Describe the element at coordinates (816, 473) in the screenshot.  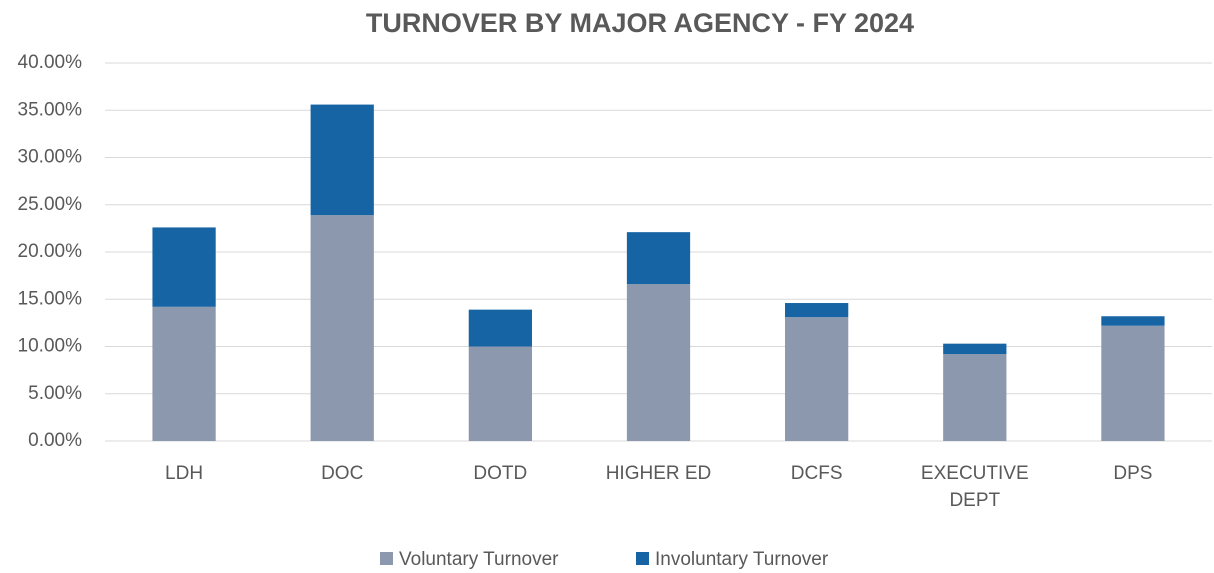
I see `x-tick-label: DCFS` at that location.